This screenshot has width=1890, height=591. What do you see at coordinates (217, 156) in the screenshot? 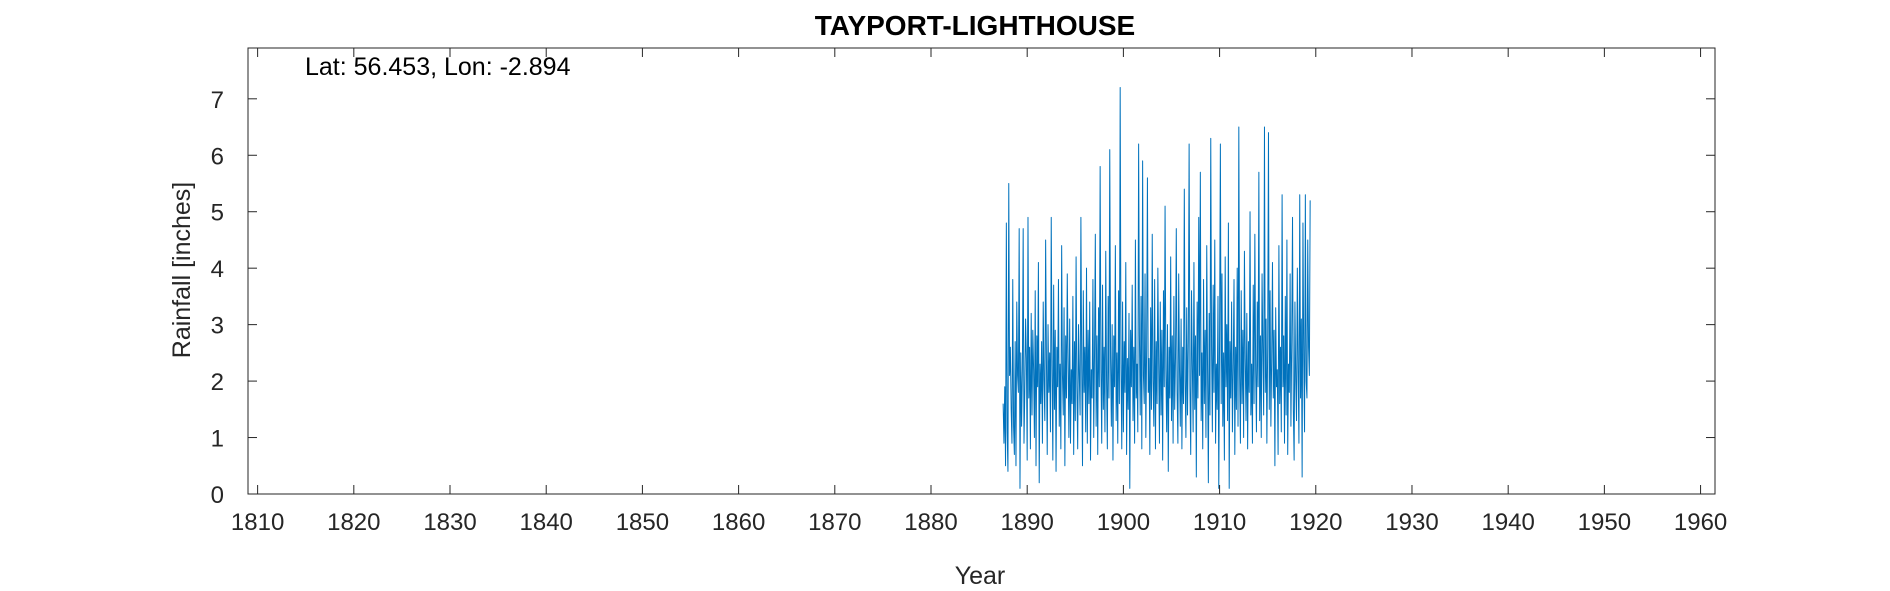
I see `y-tick-label: 6` at bounding box center [217, 156].